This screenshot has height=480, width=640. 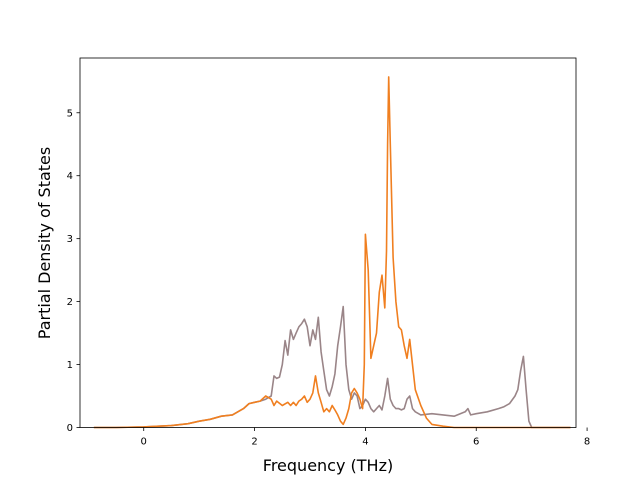 What do you see at coordinates (70, 365) in the screenshot?
I see `y-tick-label: 1` at bounding box center [70, 365].